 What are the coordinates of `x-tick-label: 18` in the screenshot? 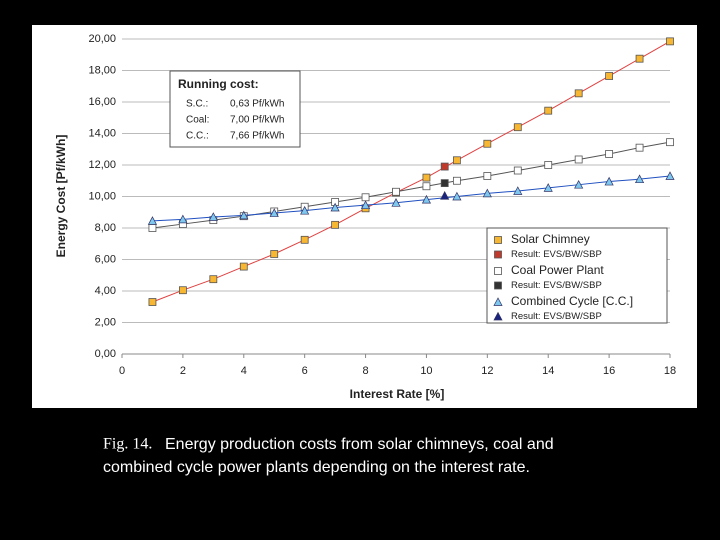 It's located at (670, 371).